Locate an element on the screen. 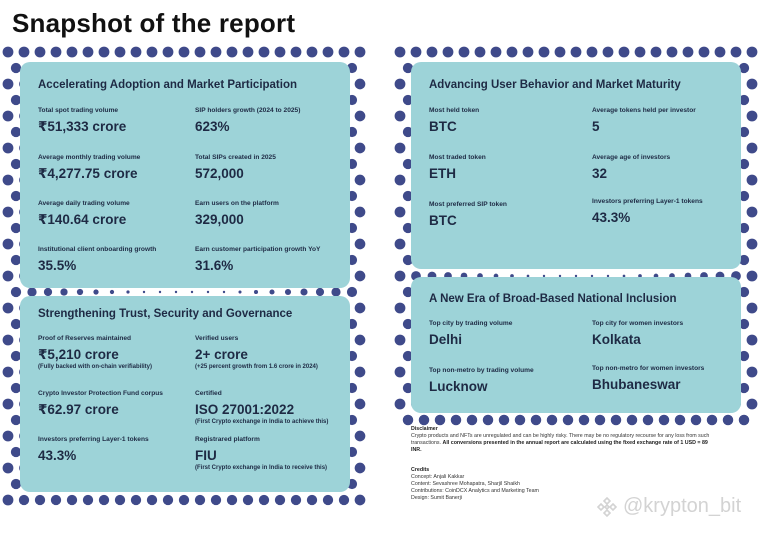 This screenshot has width=770, height=533. stat-value: ₹51,333 crore is located at coordinates (82, 126).